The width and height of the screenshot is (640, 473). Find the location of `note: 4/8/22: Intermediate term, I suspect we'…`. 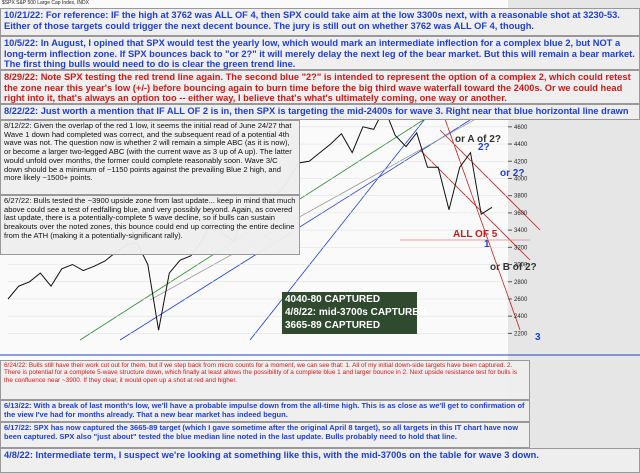

note: 4/8/22: Intermediate term, I suspect we'… is located at coordinates (320, 460).